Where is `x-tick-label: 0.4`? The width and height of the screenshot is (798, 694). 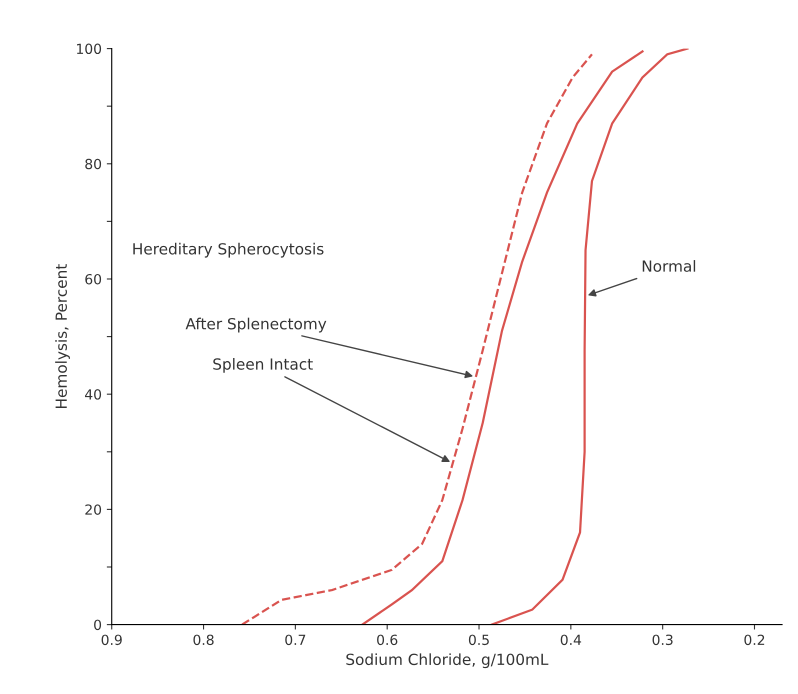 x-tick-label: 0.4 is located at coordinates (571, 640).